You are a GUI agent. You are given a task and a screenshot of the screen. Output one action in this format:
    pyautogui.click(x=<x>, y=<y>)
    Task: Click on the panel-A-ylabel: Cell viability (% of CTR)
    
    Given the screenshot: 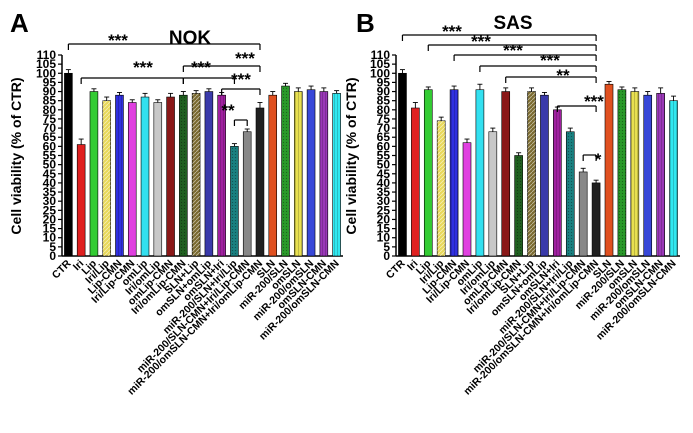 What is the action you would take?
    pyautogui.click(x=16, y=155)
    